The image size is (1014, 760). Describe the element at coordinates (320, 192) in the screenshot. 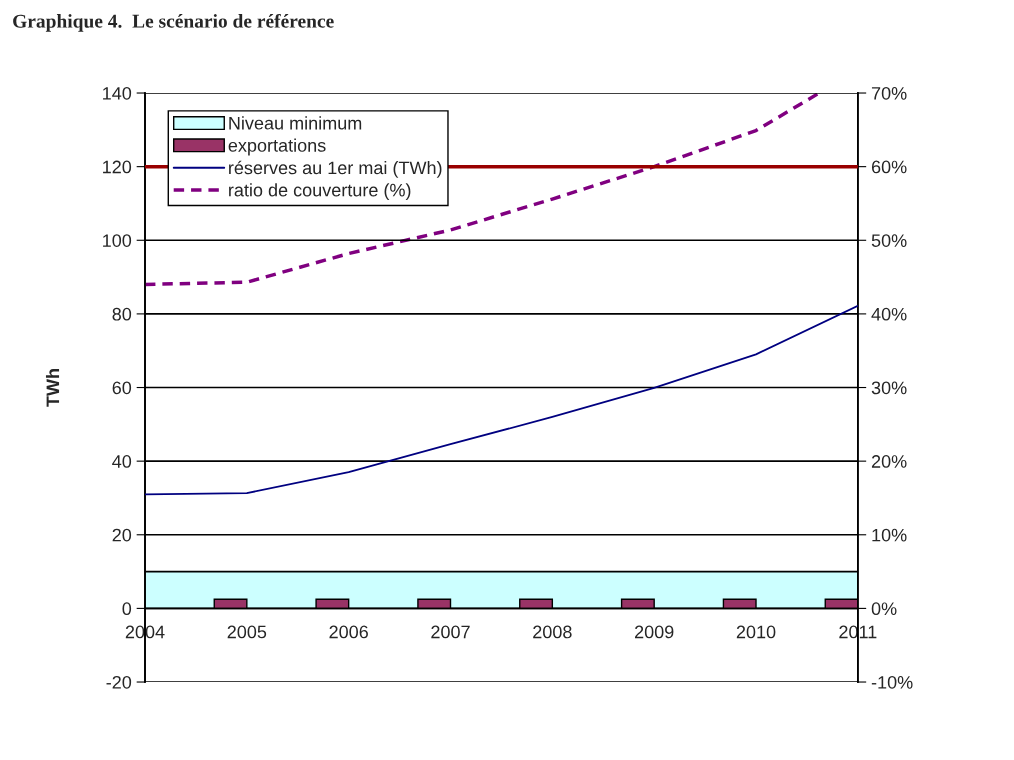

I see `legend-label: ratio de couverture (%)` at that location.